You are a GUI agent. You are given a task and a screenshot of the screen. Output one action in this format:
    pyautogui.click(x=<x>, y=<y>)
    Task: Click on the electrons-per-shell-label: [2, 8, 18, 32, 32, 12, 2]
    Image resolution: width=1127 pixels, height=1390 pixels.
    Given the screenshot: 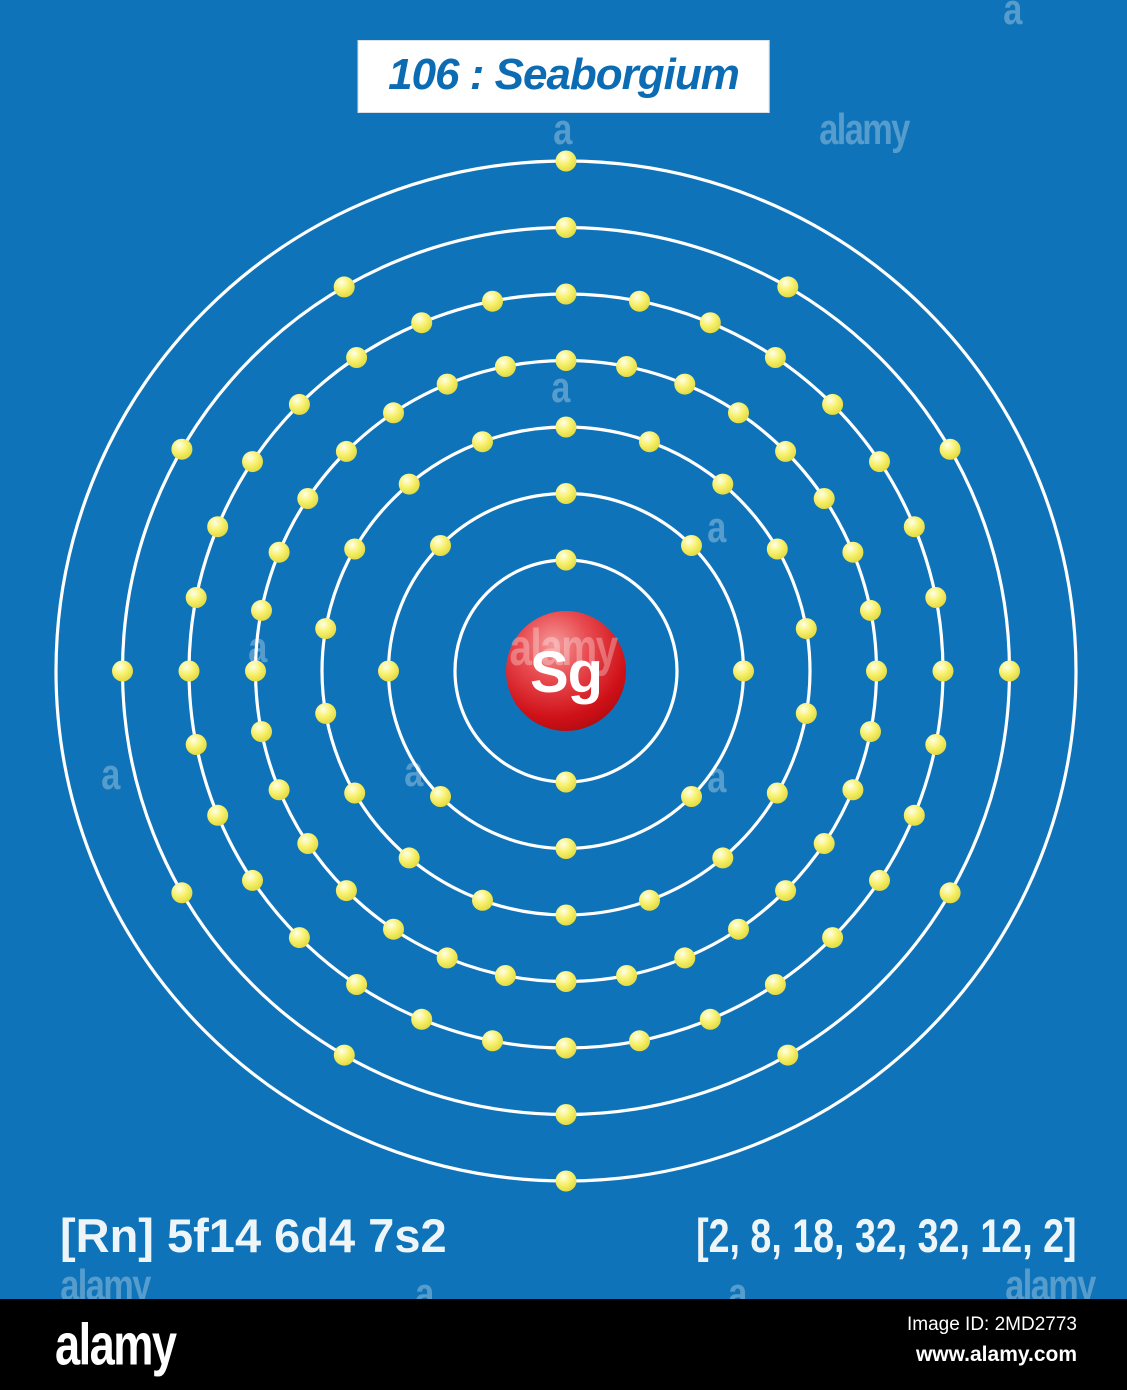 What is the action you would take?
    pyautogui.click(x=886, y=1235)
    